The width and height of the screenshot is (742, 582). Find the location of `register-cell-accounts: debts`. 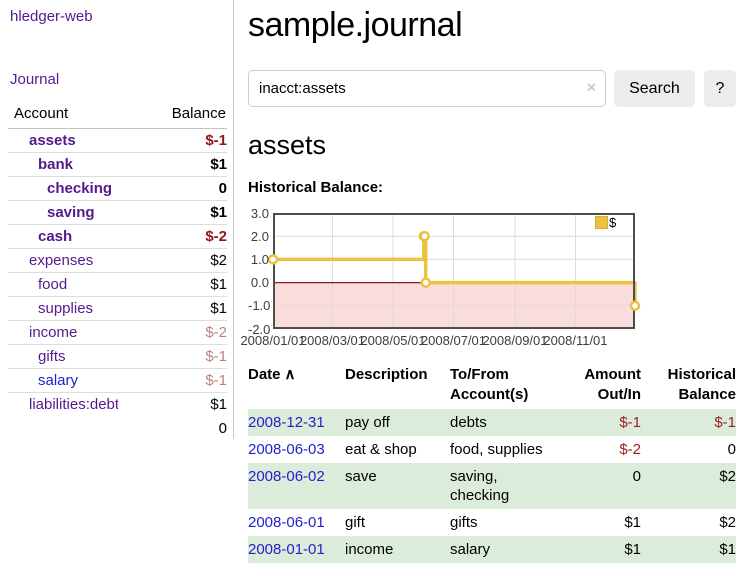

register-cell-accounts: debts is located at coordinates (468, 422).